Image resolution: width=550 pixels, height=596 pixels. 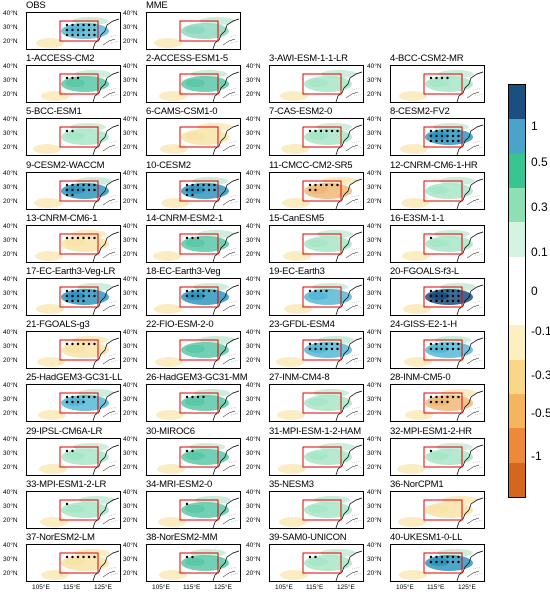 What do you see at coordinates (534, 291) in the screenshot?
I see `colorbar-tick-label: 0` at bounding box center [534, 291].